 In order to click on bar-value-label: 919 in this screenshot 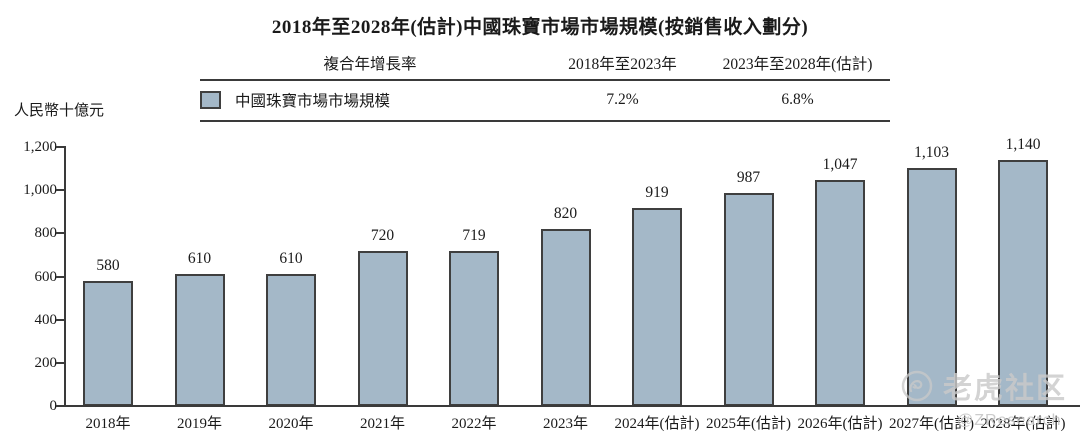, I will do `click(657, 192)`.